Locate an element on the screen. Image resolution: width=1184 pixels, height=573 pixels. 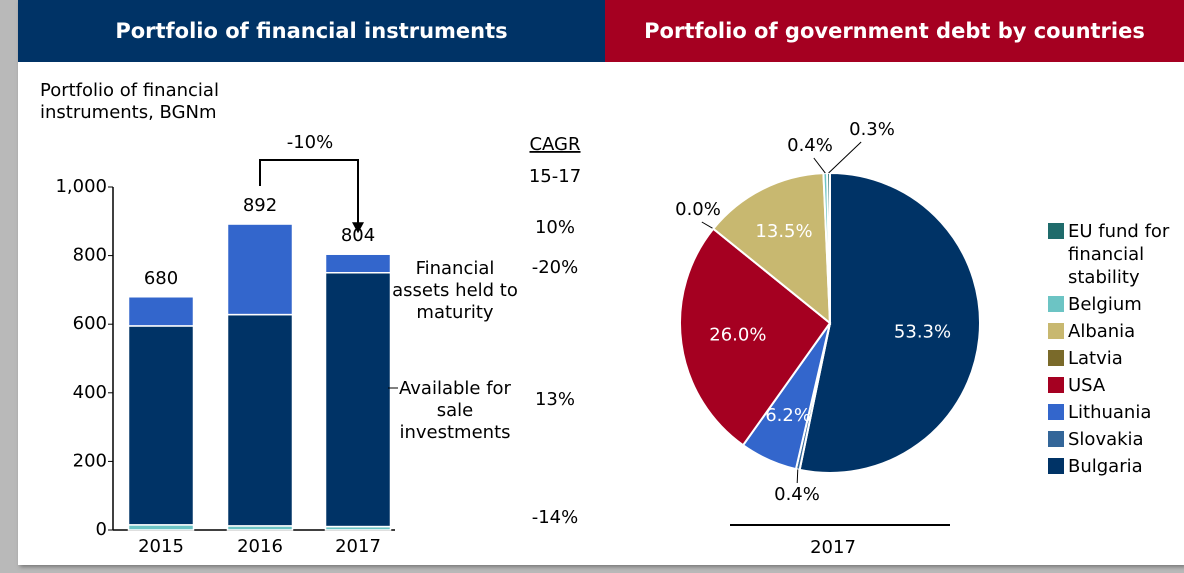
series-label: Available for sale investments is located at coordinates (455, 410).